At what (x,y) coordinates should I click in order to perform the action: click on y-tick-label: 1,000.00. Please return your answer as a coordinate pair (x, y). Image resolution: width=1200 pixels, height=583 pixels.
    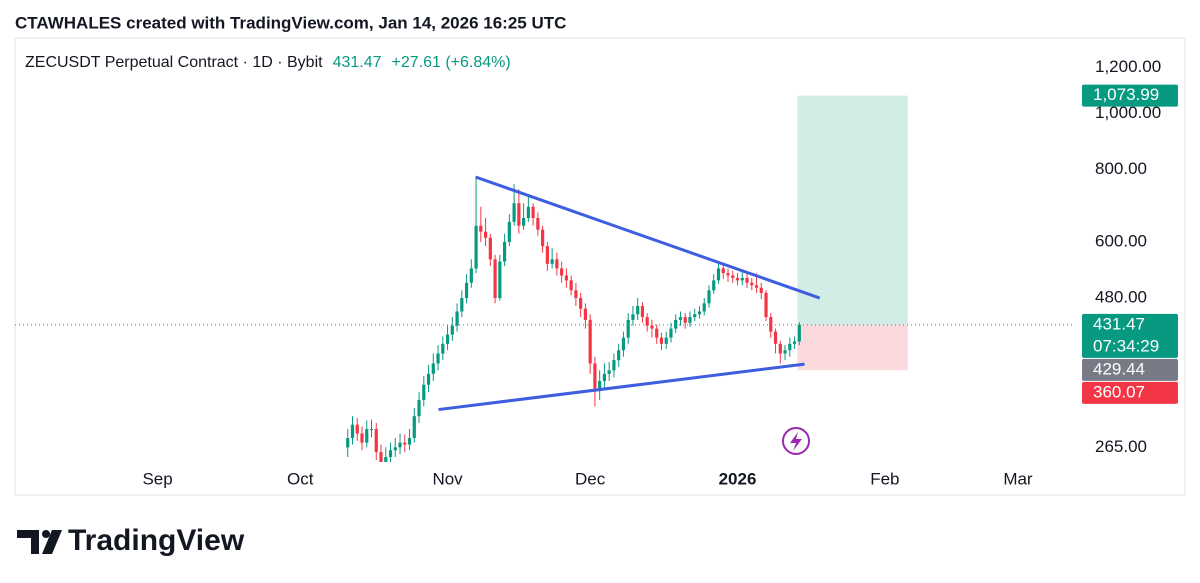
    Looking at the image, I should click on (1128, 112).